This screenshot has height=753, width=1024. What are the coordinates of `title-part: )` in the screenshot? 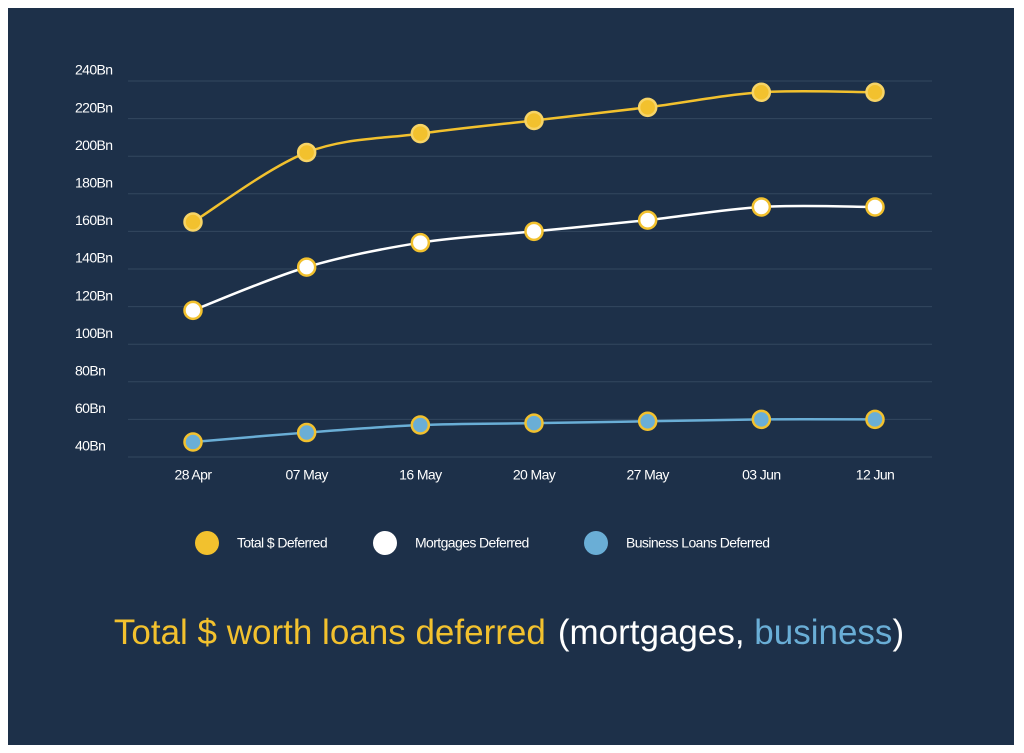 It's located at (898, 632).